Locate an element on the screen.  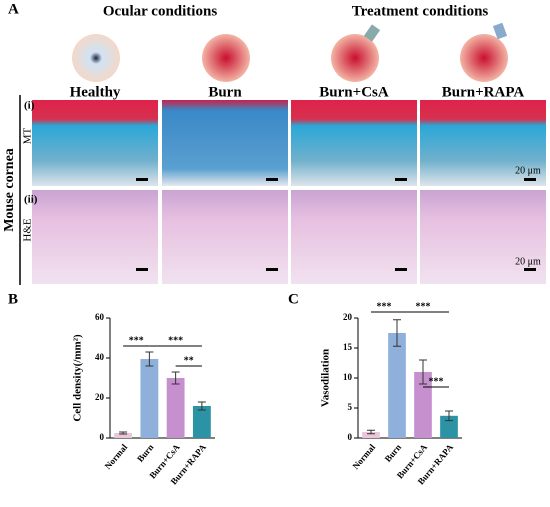
y-tick-label: 60 is located at coordinates (100, 317).